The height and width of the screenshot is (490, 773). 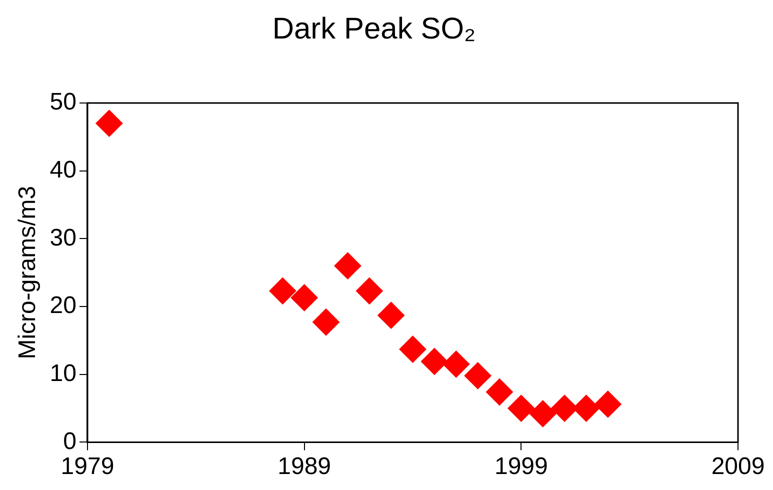 I want to click on y-tick-label: 30, so click(x=63, y=238).